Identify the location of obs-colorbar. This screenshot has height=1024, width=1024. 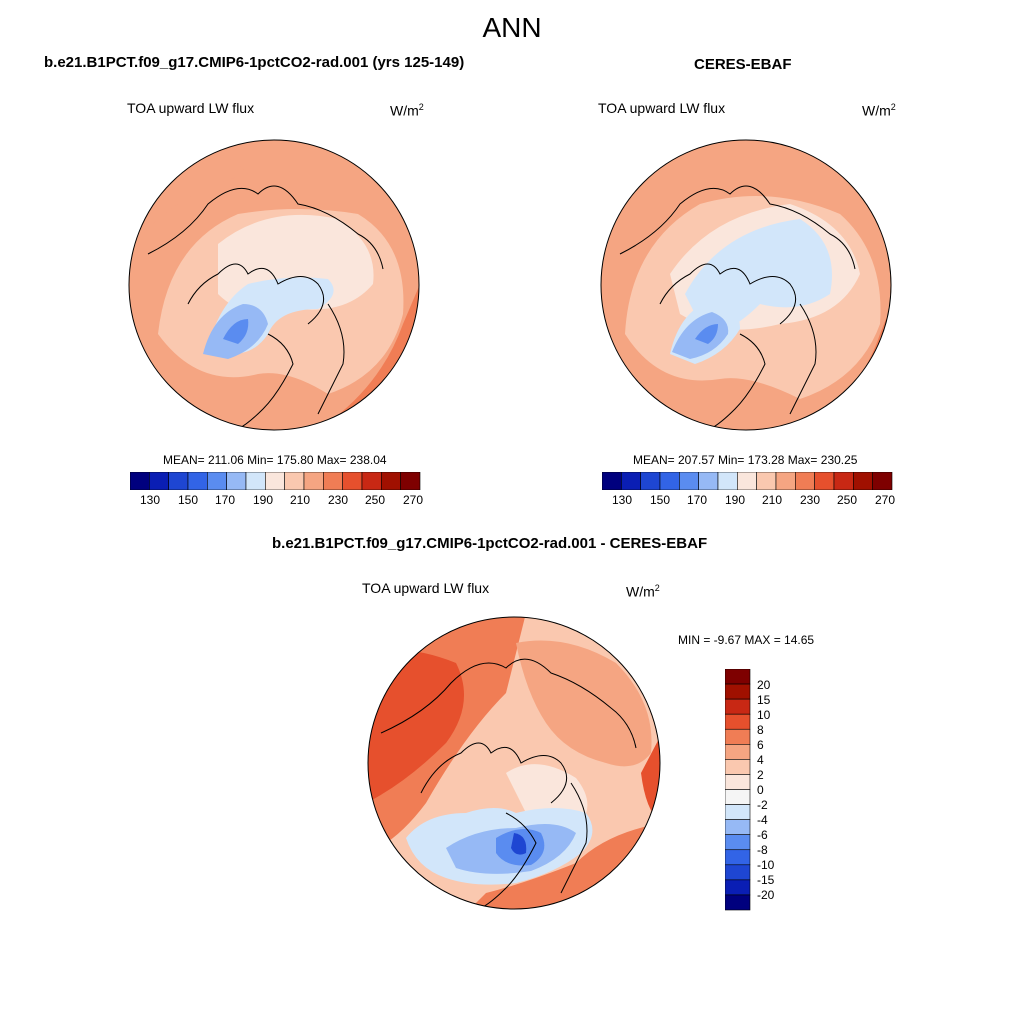
(747, 481).